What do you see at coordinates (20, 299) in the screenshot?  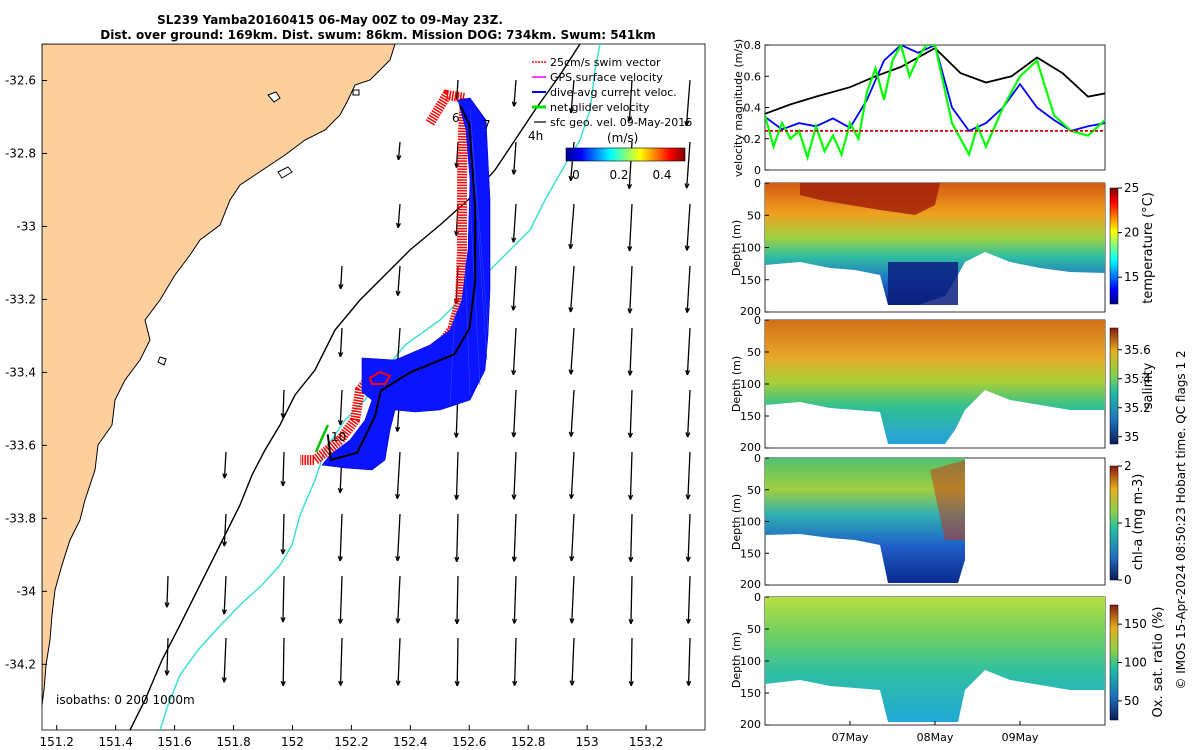 I see `map-y-tick-label: -33.2` at bounding box center [20, 299].